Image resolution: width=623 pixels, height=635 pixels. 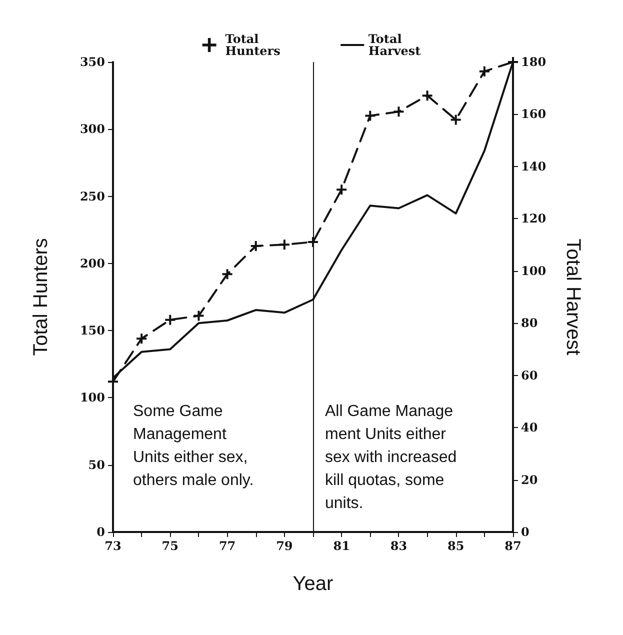 I want to click on y2-tick-label: 160, so click(x=533, y=114).